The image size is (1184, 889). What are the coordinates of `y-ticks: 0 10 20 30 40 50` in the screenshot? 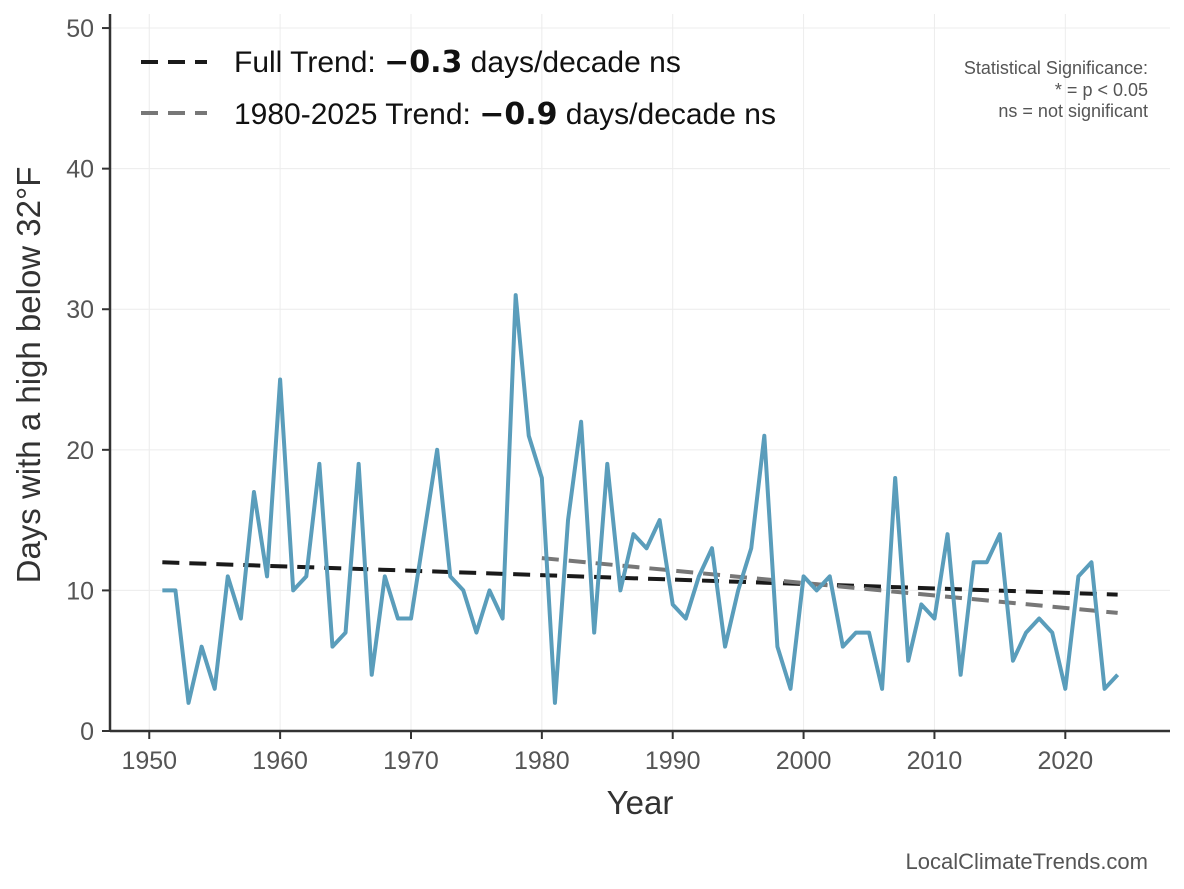 It's located at (88, 380).